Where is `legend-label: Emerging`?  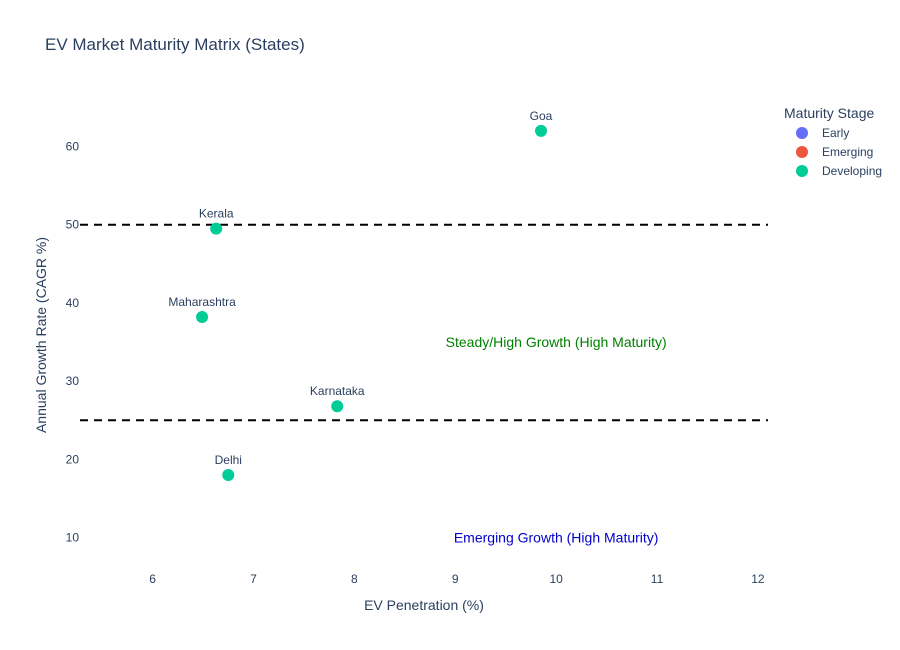 legend-label: Emerging is located at coordinates (847, 152).